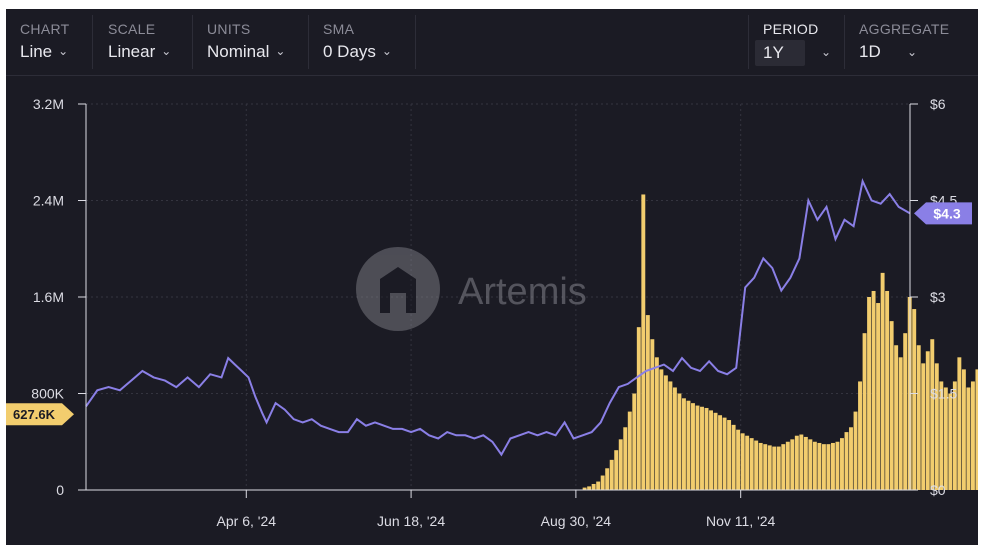 This screenshot has width=984, height=554. Describe the element at coordinates (741, 521) in the screenshot. I see `x-tick-label: Nov 11, '24` at that location.